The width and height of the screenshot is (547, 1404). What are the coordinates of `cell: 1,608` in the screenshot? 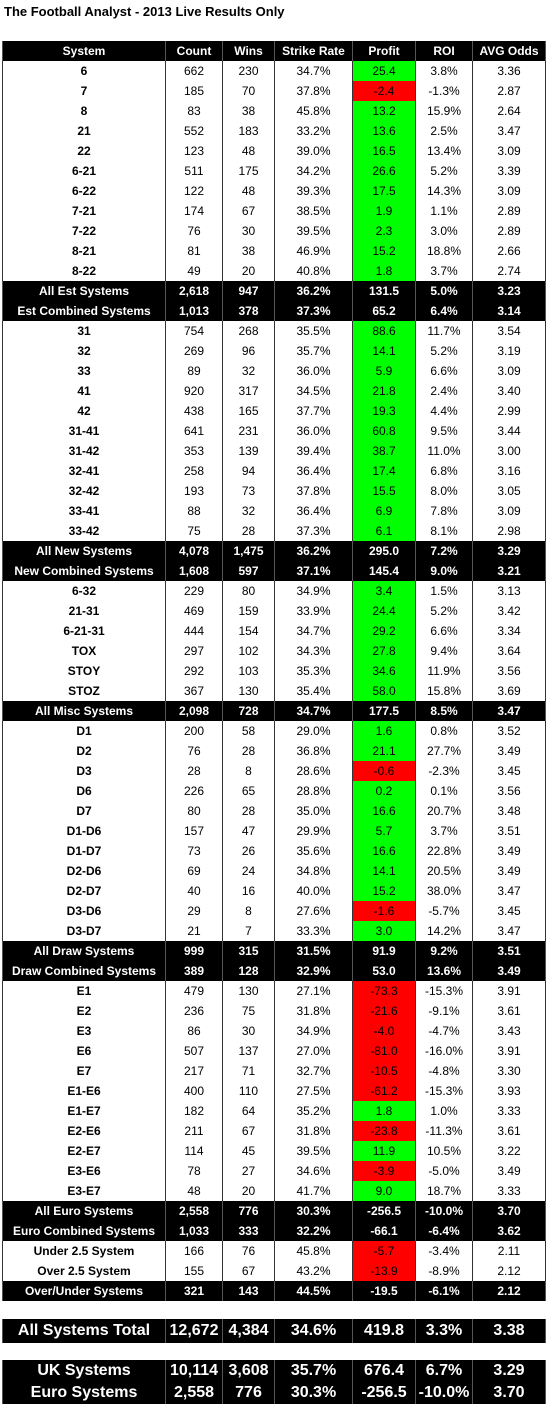 It's located at (194, 571).